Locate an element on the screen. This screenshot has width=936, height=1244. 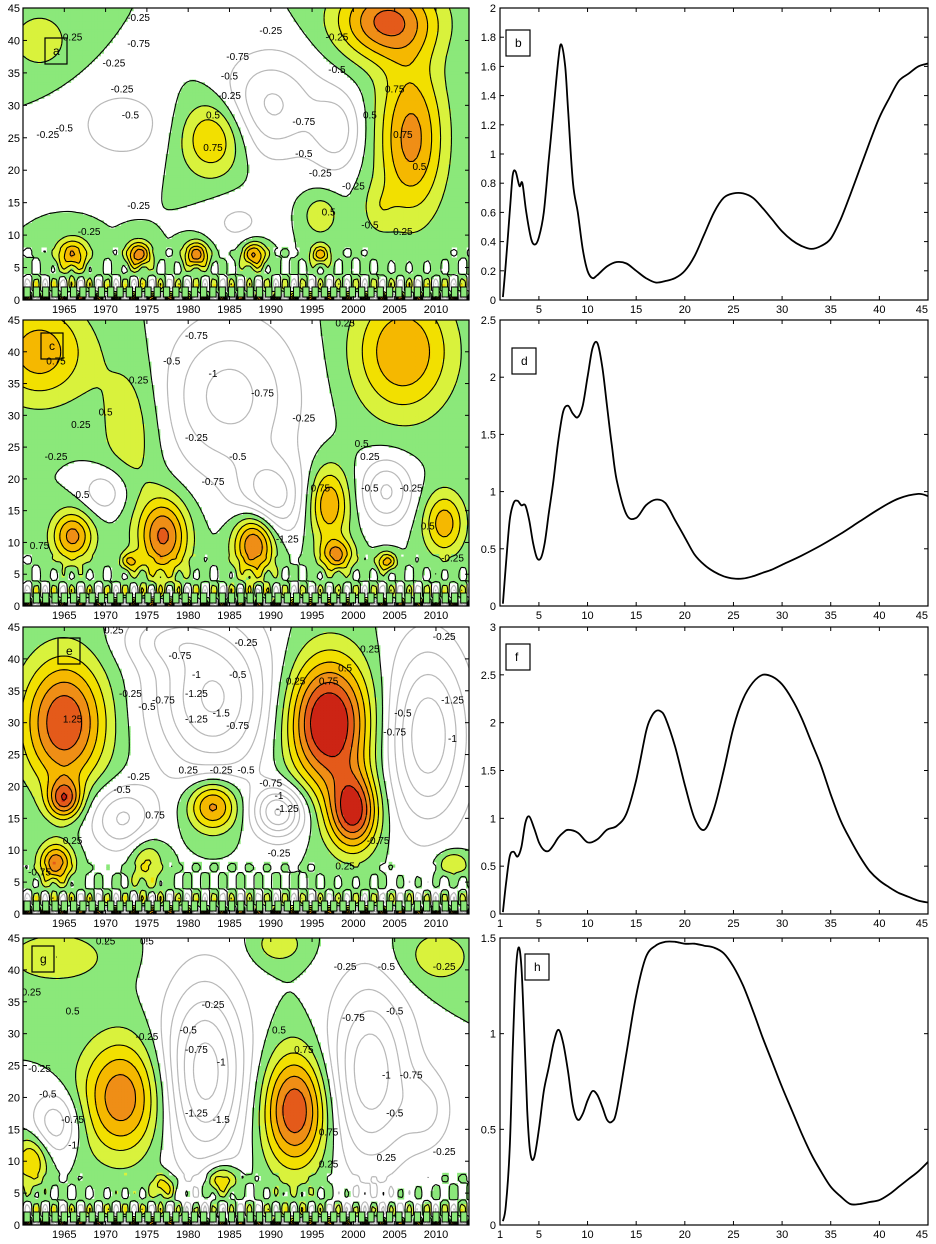
y-tick-label: 0.2 is located at coordinates (488, 272).